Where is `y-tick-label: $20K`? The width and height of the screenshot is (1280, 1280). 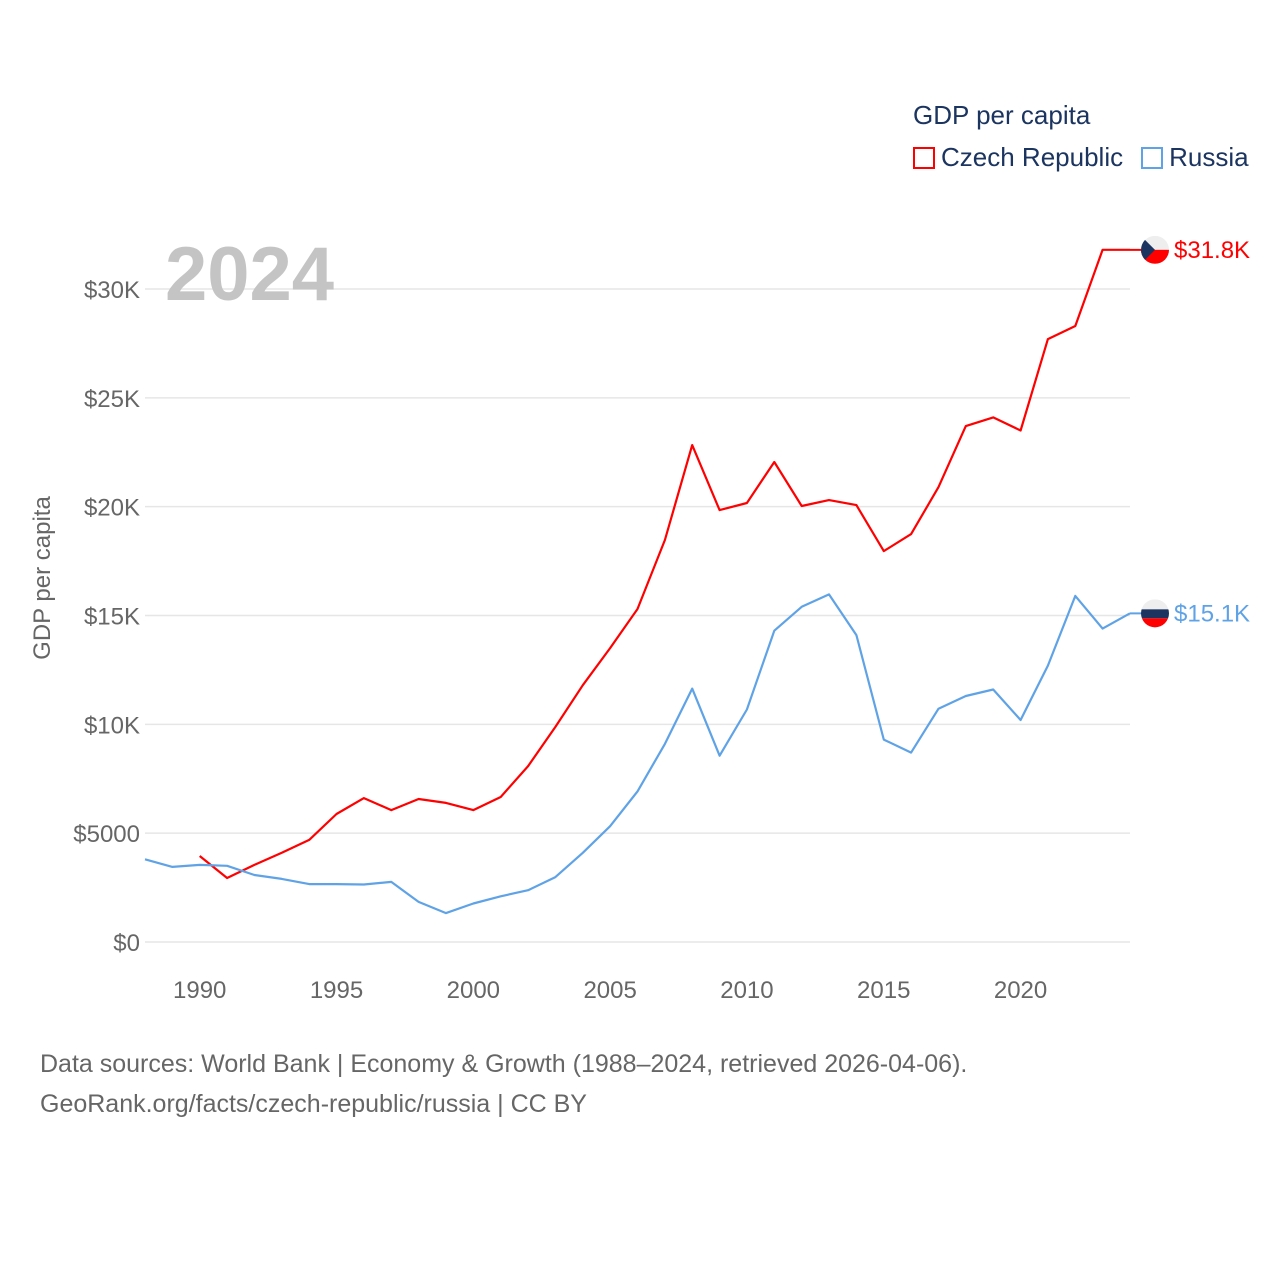
y-tick-label: $20K is located at coordinates (112, 508).